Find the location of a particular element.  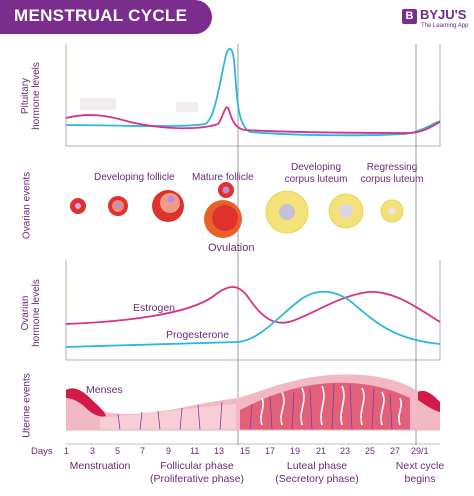

day-tick: 7 is located at coordinates (143, 451).